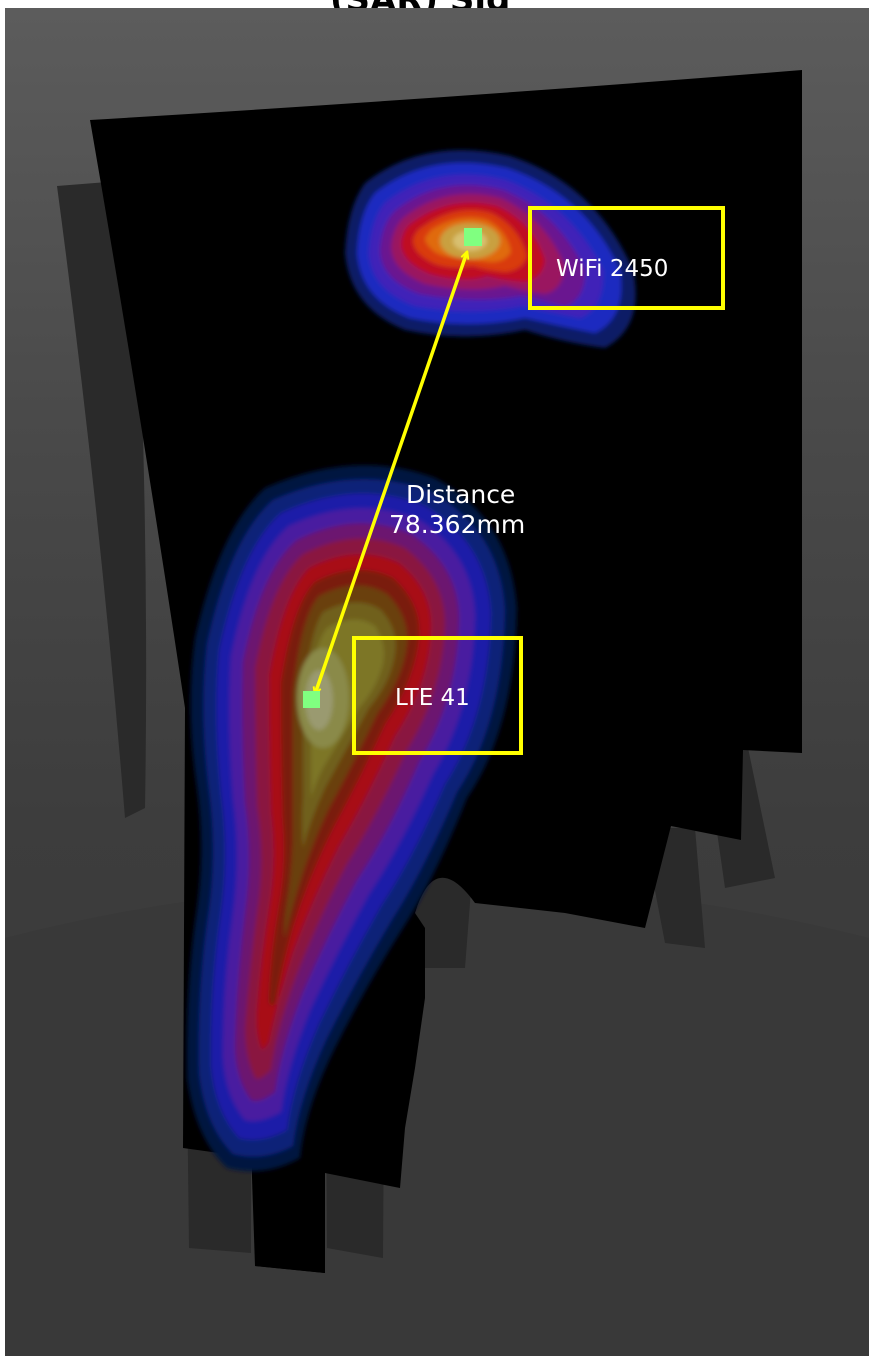 This screenshot has width=869, height=1363. What do you see at coordinates (311, 699) in the screenshot?
I see `lte-peak-marker` at bounding box center [311, 699].